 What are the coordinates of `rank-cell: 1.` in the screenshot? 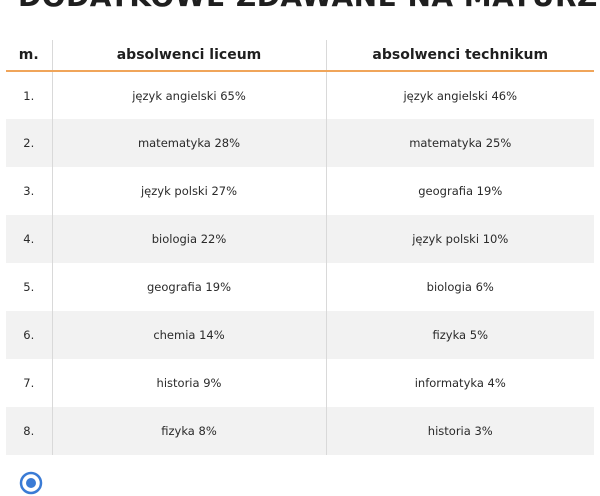 It's located at (29, 95).